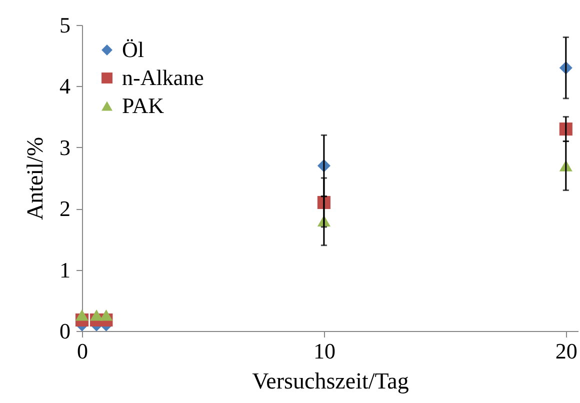 Image resolution: width=580 pixels, height=403 pixels. What do you see at coordinates (65, 147) in the screenshot?
I see `y-tick-label: 3` at bounding box center [65, 147].